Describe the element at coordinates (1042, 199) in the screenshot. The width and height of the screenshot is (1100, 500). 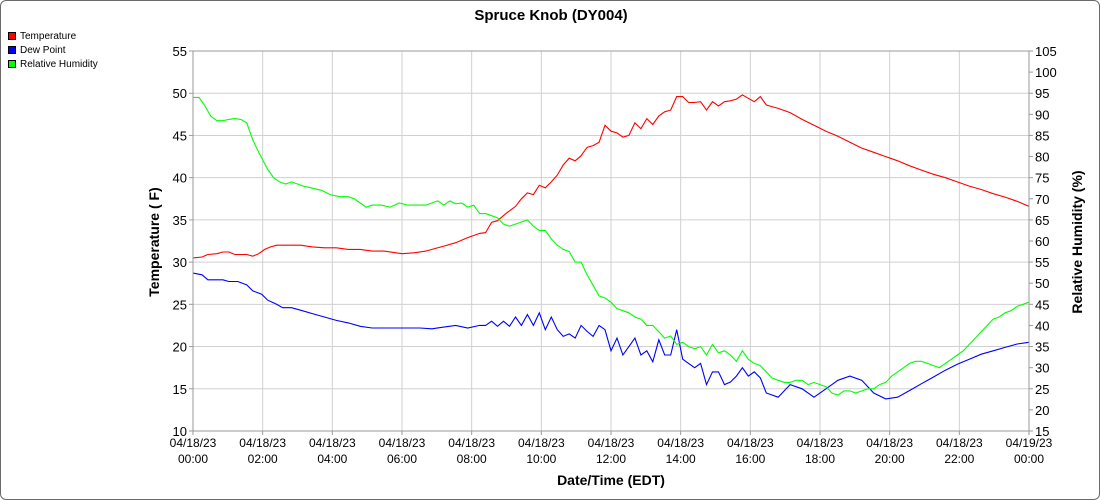
I see `right-tick-label: 70` at that location.